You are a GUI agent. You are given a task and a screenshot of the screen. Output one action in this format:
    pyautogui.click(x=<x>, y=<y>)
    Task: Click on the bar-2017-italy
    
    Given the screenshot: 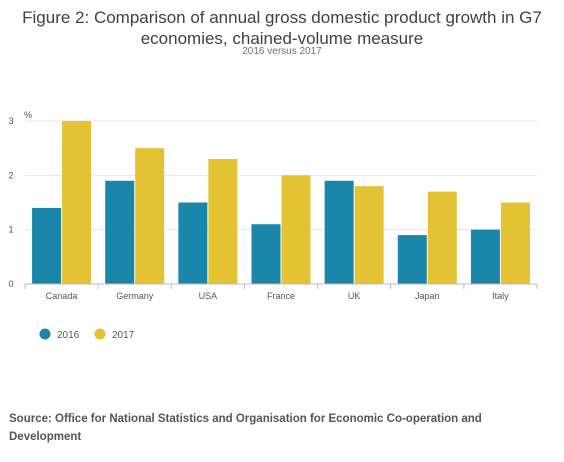 What is the action you would take?
    pyautogui.click(x=515, y=243)
    